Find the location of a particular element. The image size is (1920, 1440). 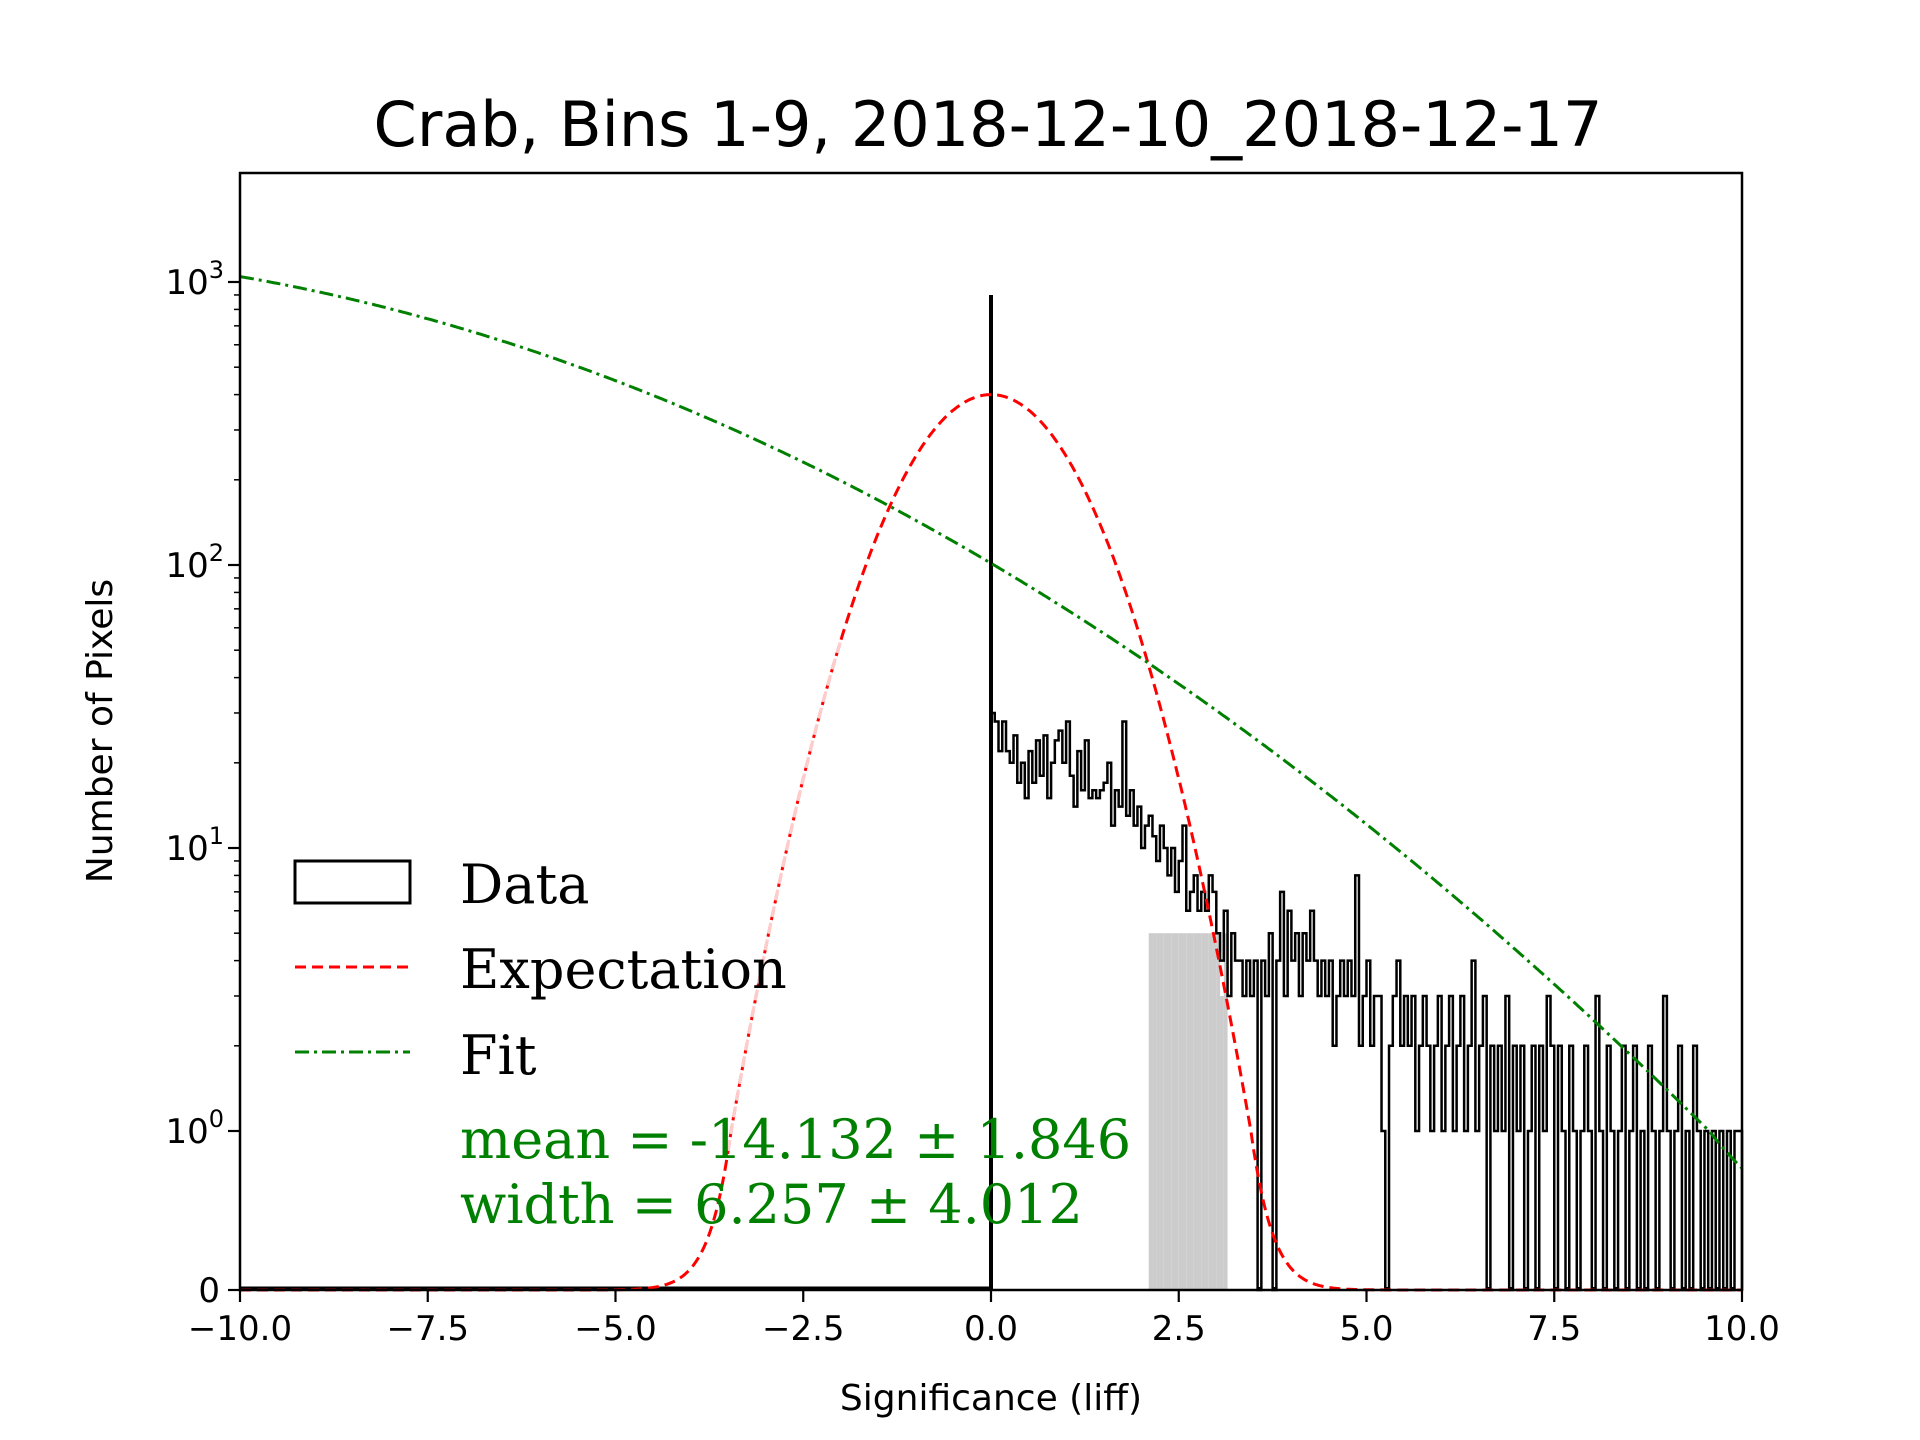

y-tick-label: 10⁰ is located at coordinates (194, 1128).